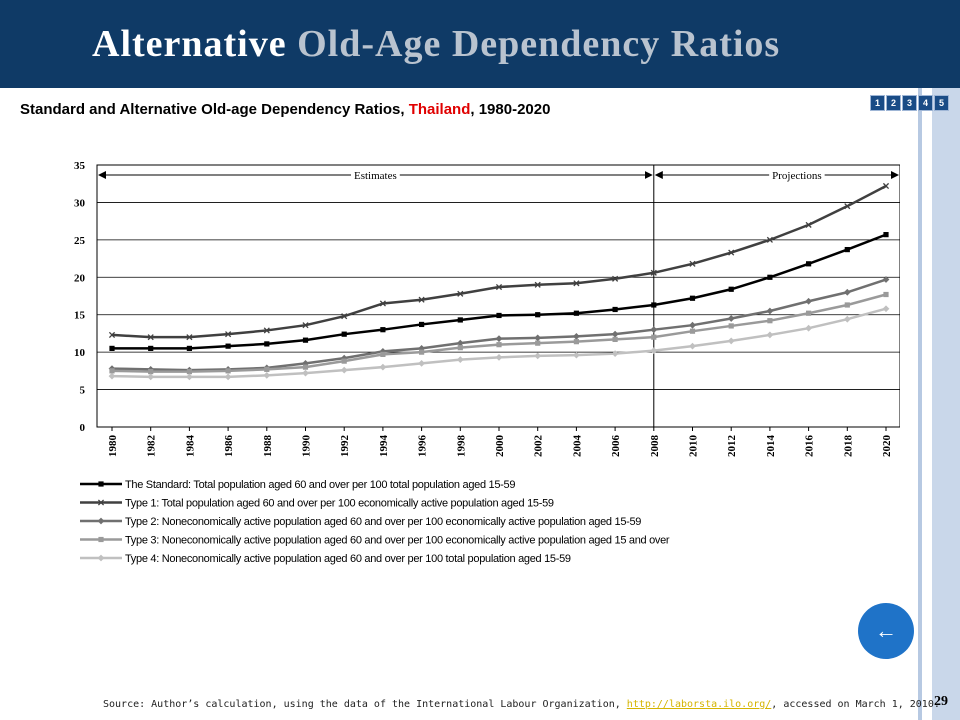  I want to click on legend-marker, so click(101, 484).